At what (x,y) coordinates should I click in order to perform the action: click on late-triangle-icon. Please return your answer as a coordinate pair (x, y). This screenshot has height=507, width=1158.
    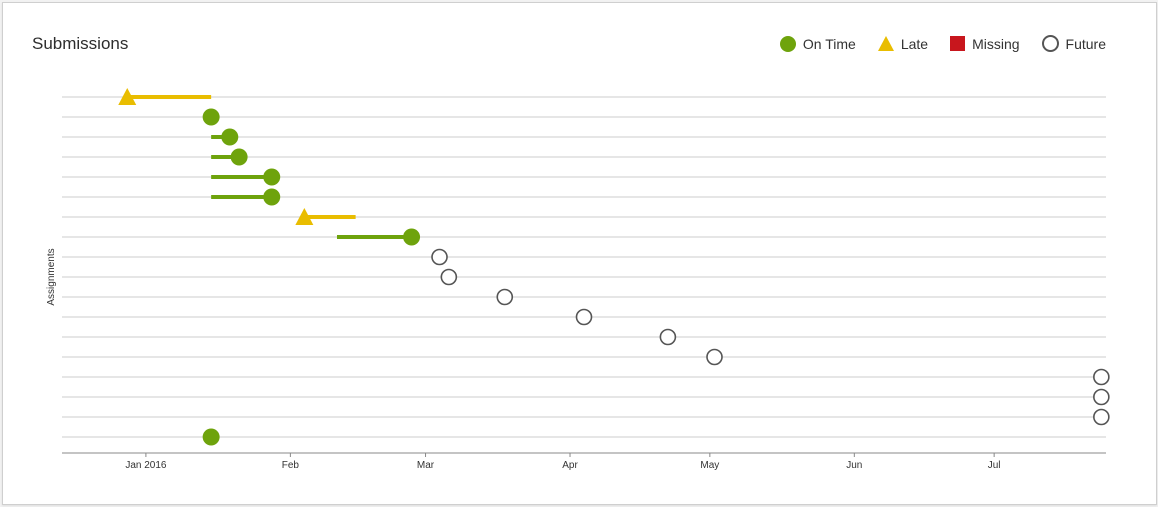
    Looking at the image, I should click on (885, 43).